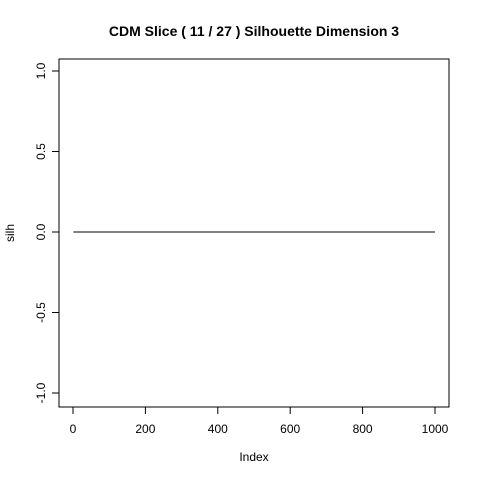 The height and width of the screenshot is (480, 480). I want to click on x-tick-label: 0, so click(73, 429).